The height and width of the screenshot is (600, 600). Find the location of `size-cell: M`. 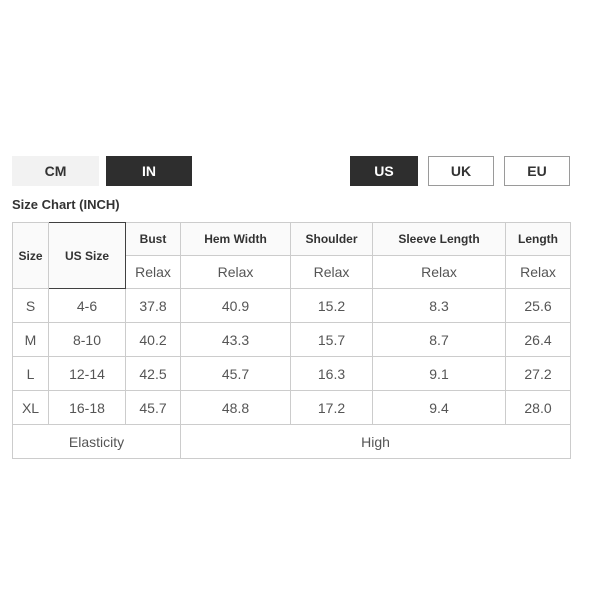

size-cell: M is located at coordinates (30, 339).